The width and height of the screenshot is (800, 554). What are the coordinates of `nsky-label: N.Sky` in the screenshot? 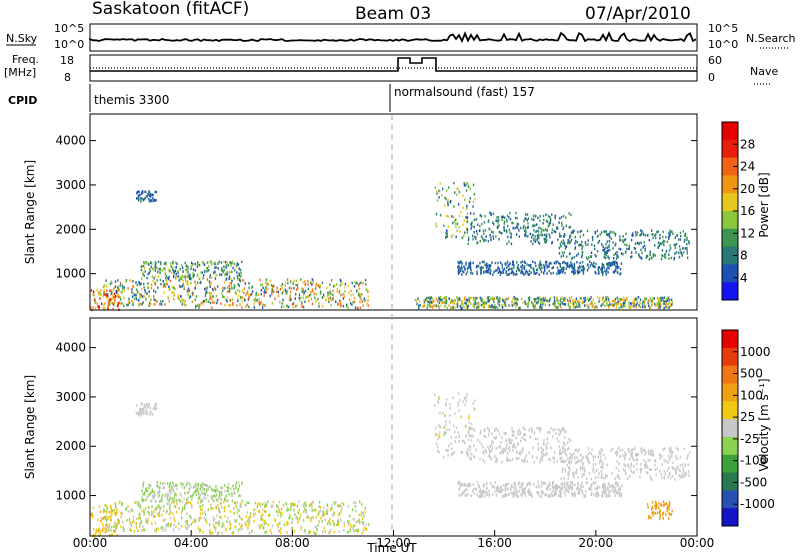 It's located at (22, 38).